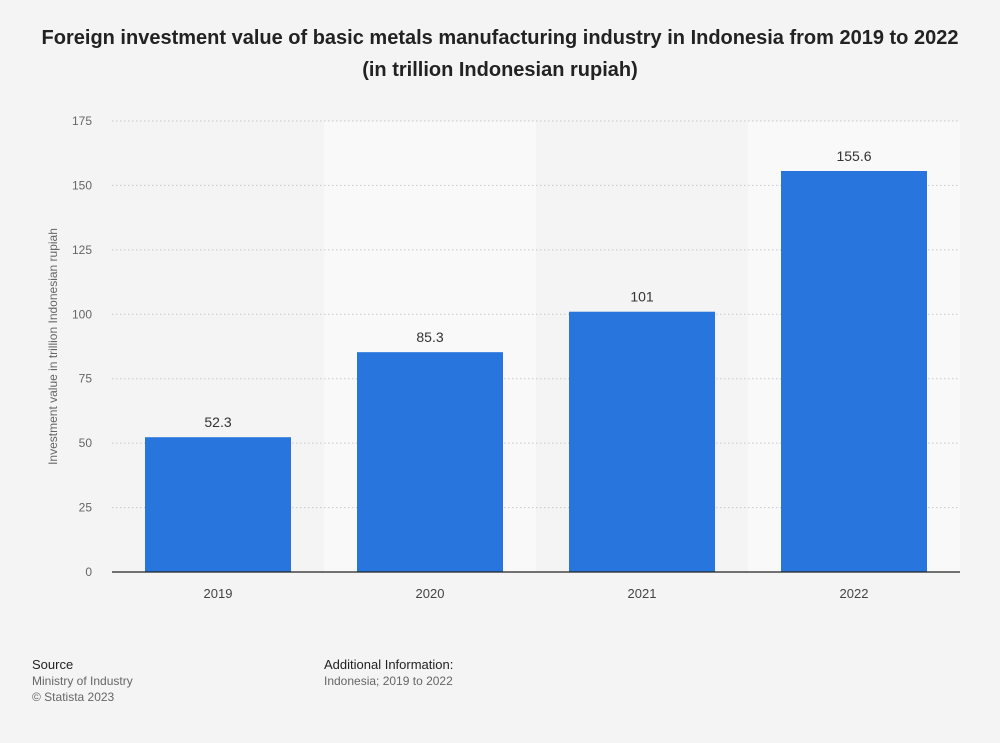 The image size is (1000, 743). Describe the element at coordinates (218, 593) in the screenshot. I see `x-tick-label: 2019` at that location.